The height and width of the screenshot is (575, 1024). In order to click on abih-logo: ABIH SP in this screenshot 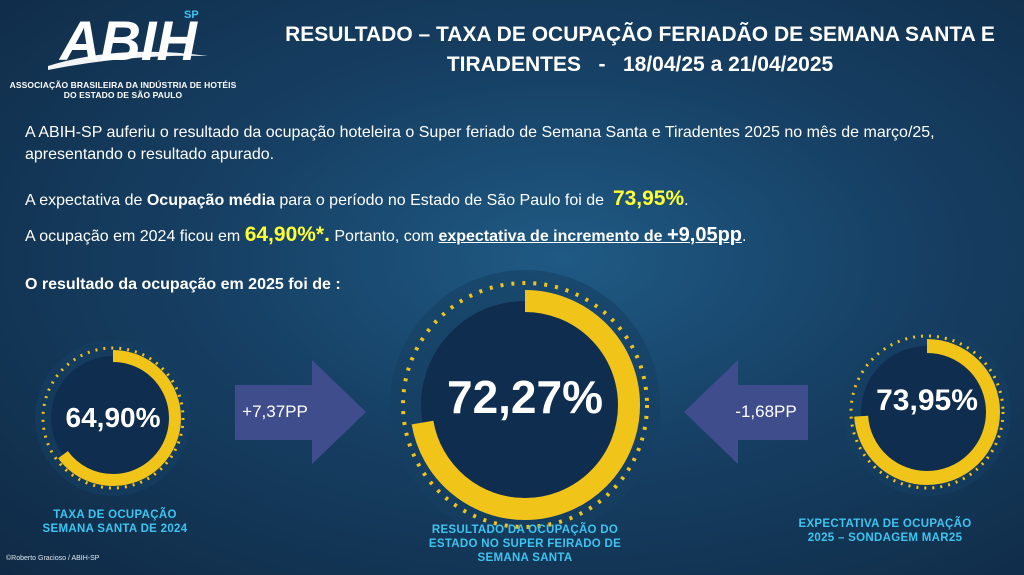, I will do `click(123, 54)`.